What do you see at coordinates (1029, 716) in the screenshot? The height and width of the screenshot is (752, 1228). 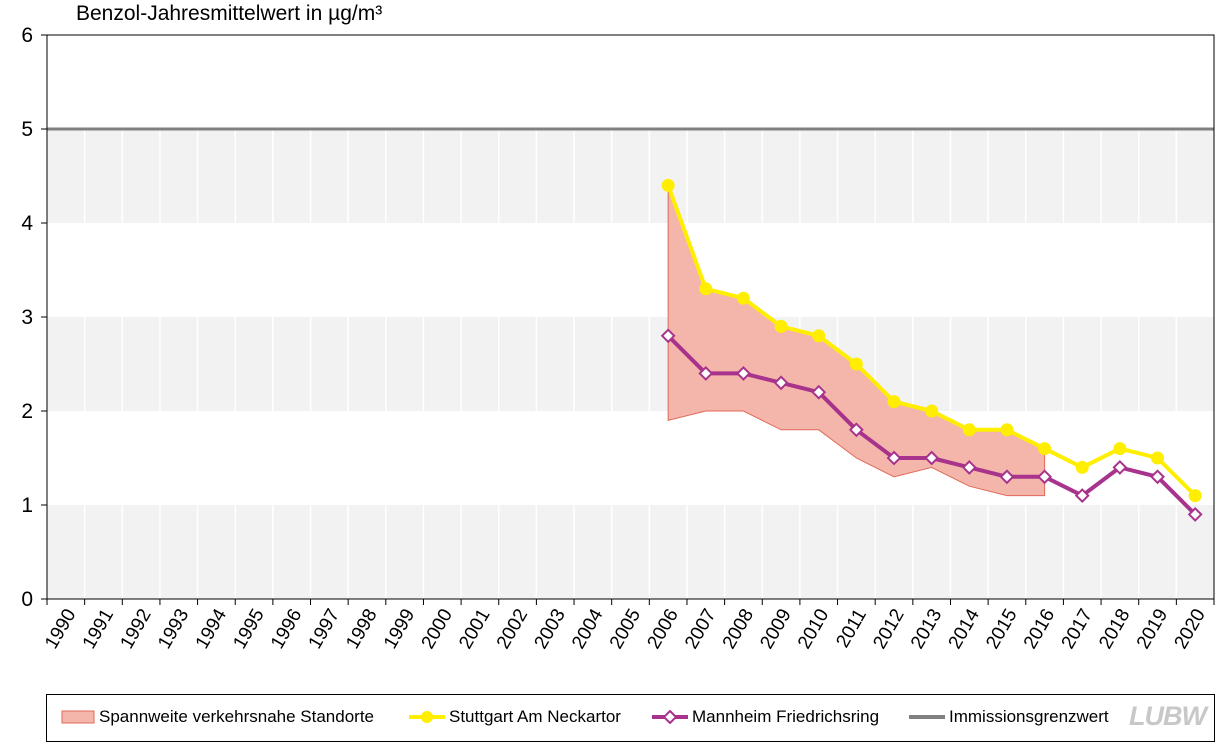 I see `legend-label-limit: Immissionsgrenzwert` at bounding box center [1029, 716].